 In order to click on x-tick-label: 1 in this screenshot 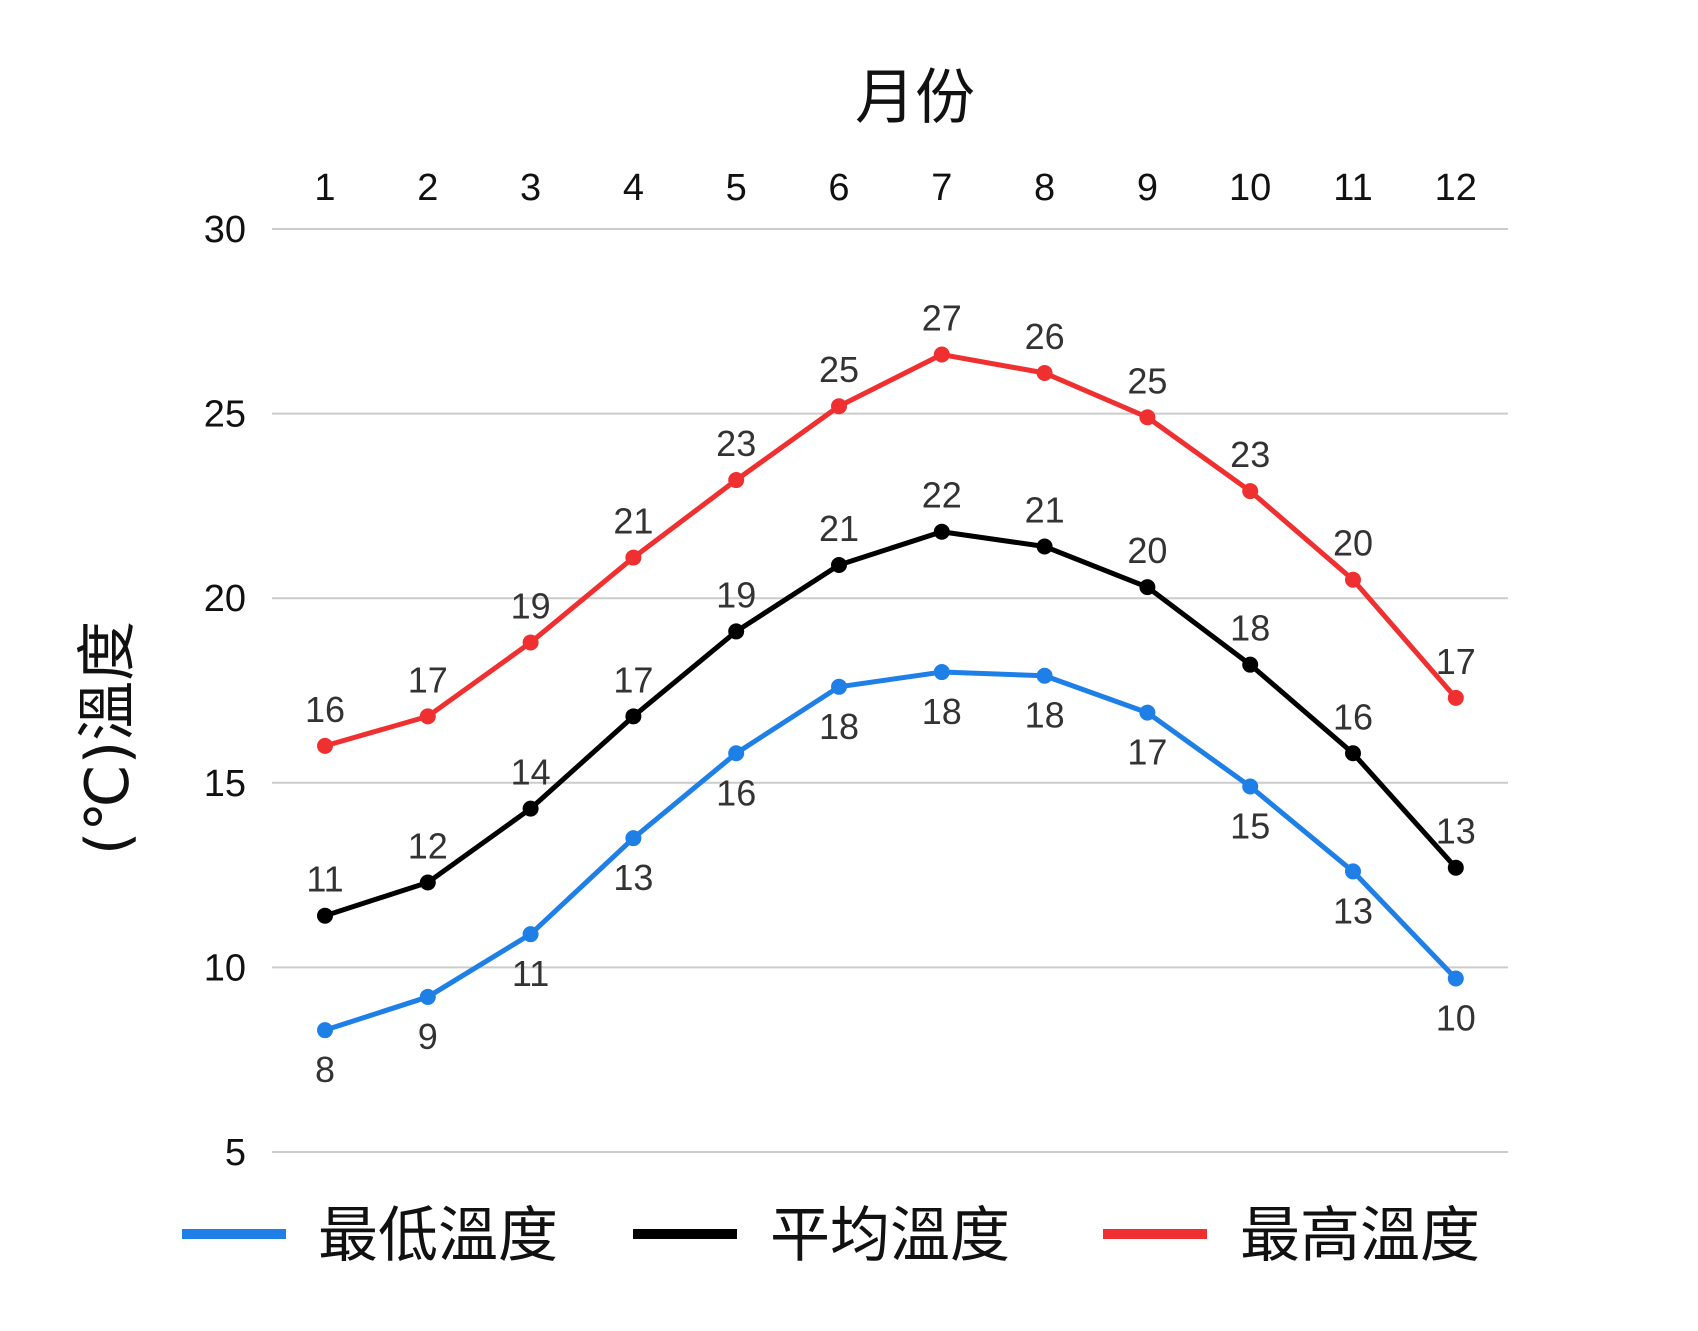, I will do `click(324, 188)`.